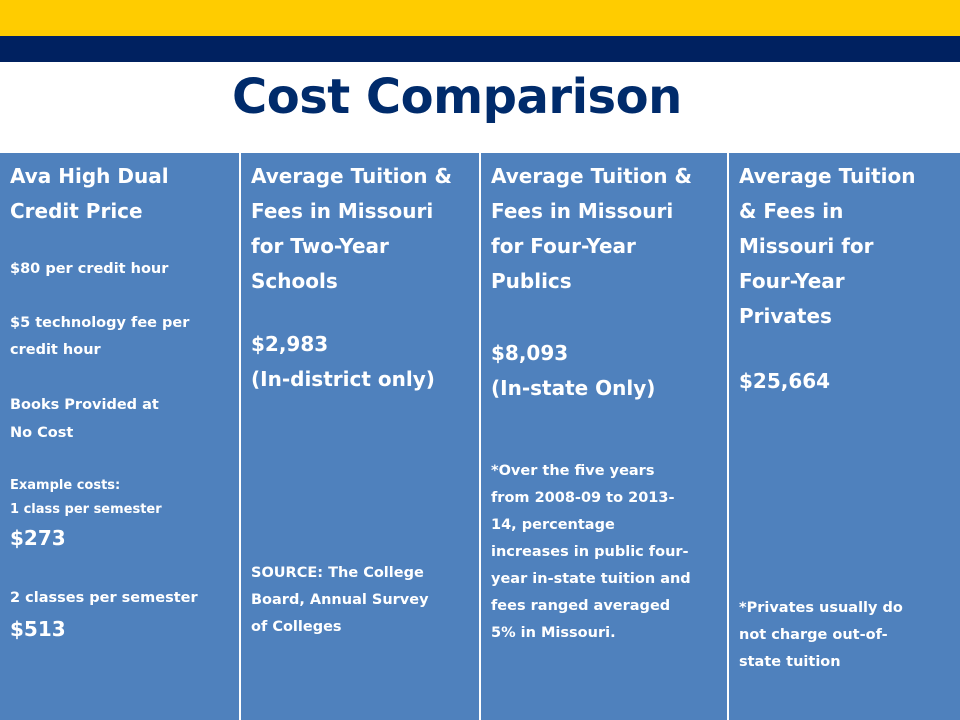 This screenshot has height=720, width=960. What do you see at coordinates (530, 353) in the screenshot?
I see `tuition-amount: $8,093` at bounding box center [530, 353].